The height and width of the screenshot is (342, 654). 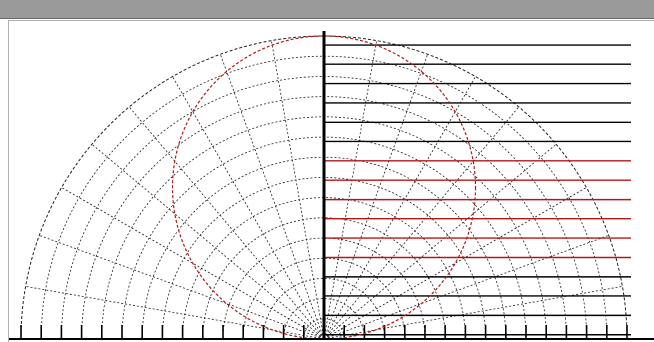 I want to click on title-bar, so click(x=327, y=9).